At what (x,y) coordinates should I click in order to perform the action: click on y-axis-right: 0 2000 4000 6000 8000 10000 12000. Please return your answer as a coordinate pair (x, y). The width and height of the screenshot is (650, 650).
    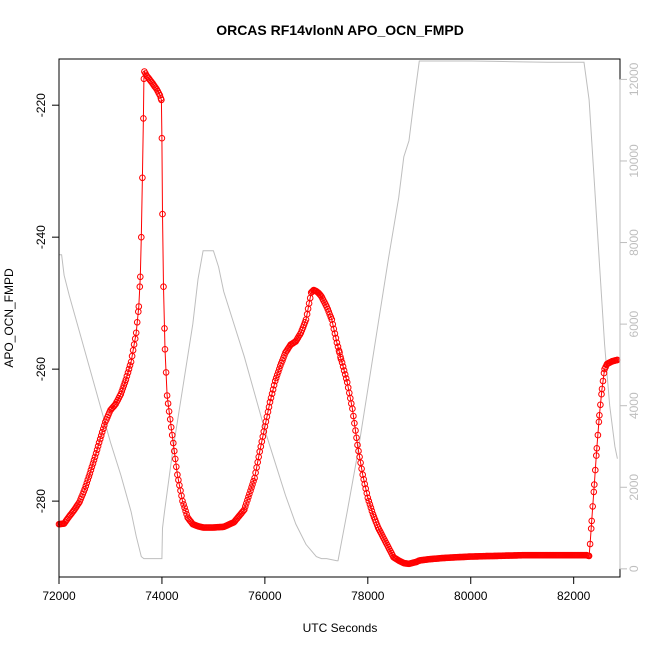
    Looking at the image, I should click on (630, 317).